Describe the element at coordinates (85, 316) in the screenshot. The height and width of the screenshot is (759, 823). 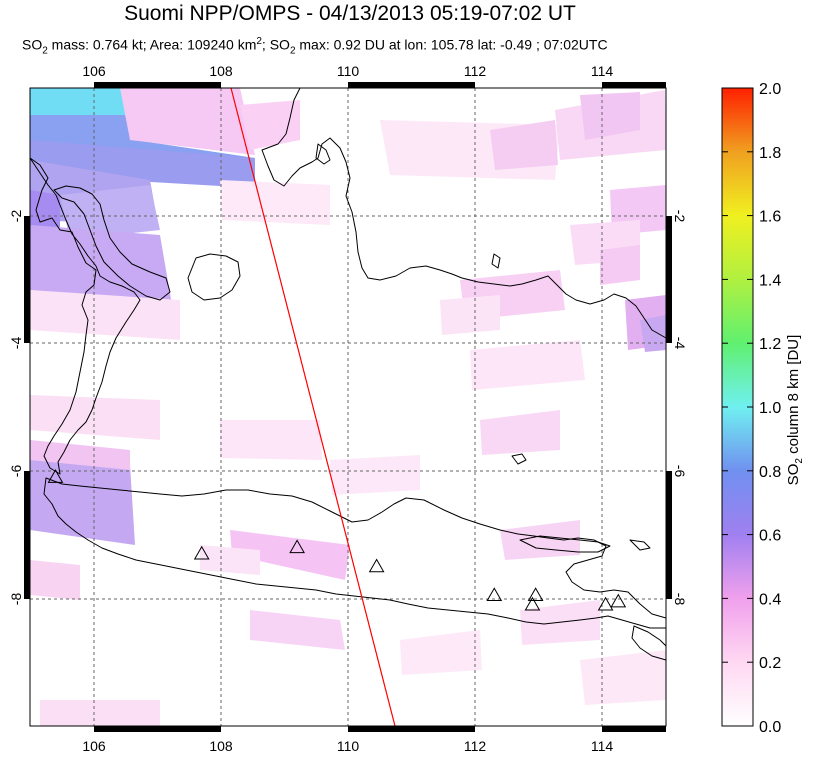
I see `sumatra-coast` at that location.